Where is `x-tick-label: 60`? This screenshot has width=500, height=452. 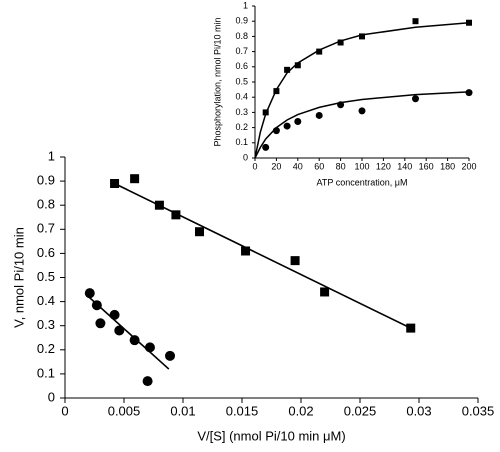 x-tick-label: 60 is located at coordinates (319, 166).